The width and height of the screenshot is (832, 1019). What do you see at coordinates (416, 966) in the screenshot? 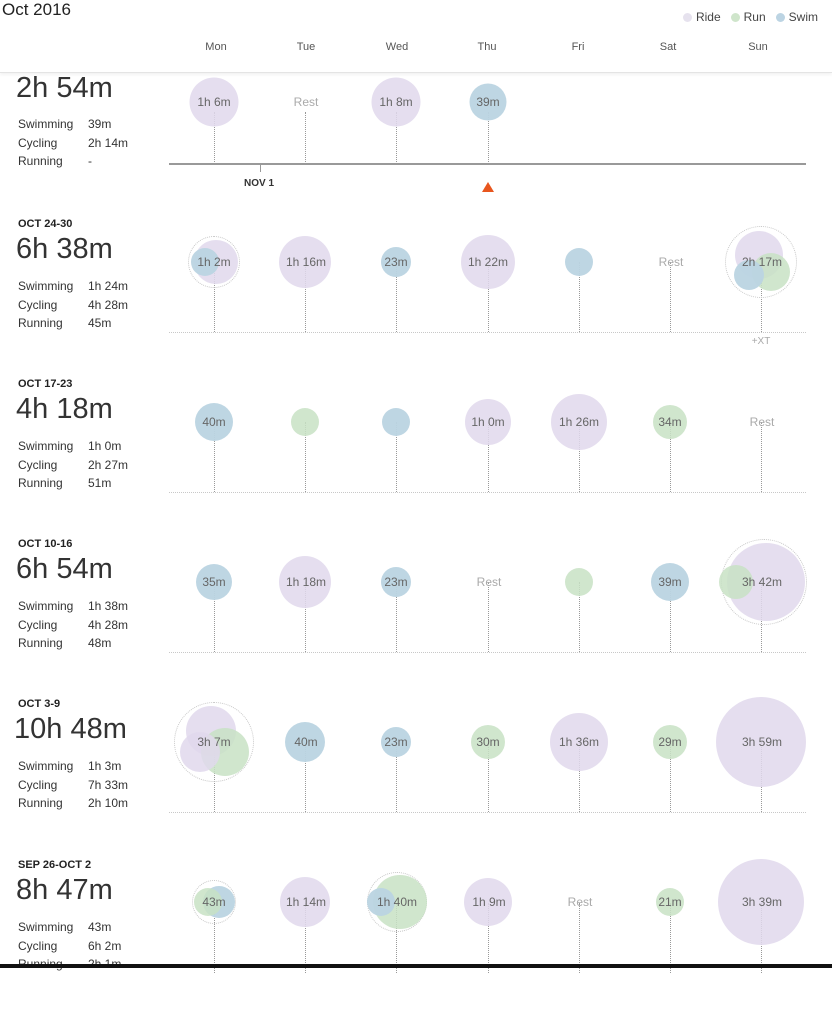
I see `bottom-border` at bounding box center [416, 966].